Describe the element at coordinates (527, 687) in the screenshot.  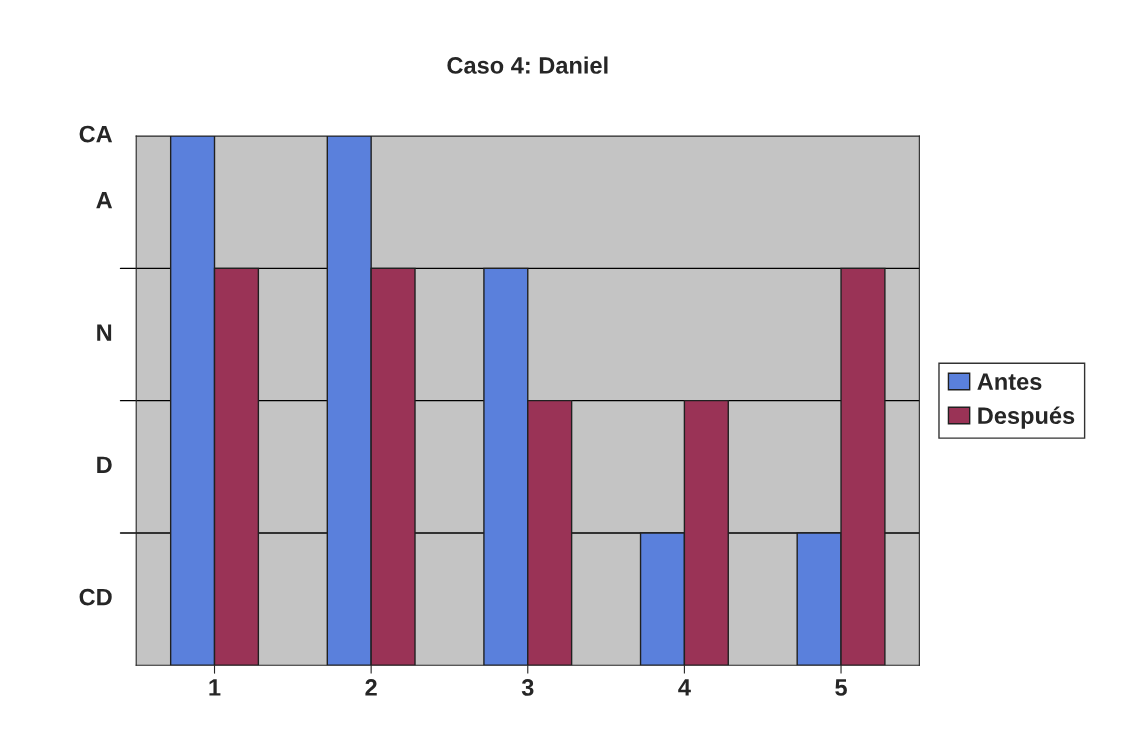
I see `x-tick-label: 3` at that location.